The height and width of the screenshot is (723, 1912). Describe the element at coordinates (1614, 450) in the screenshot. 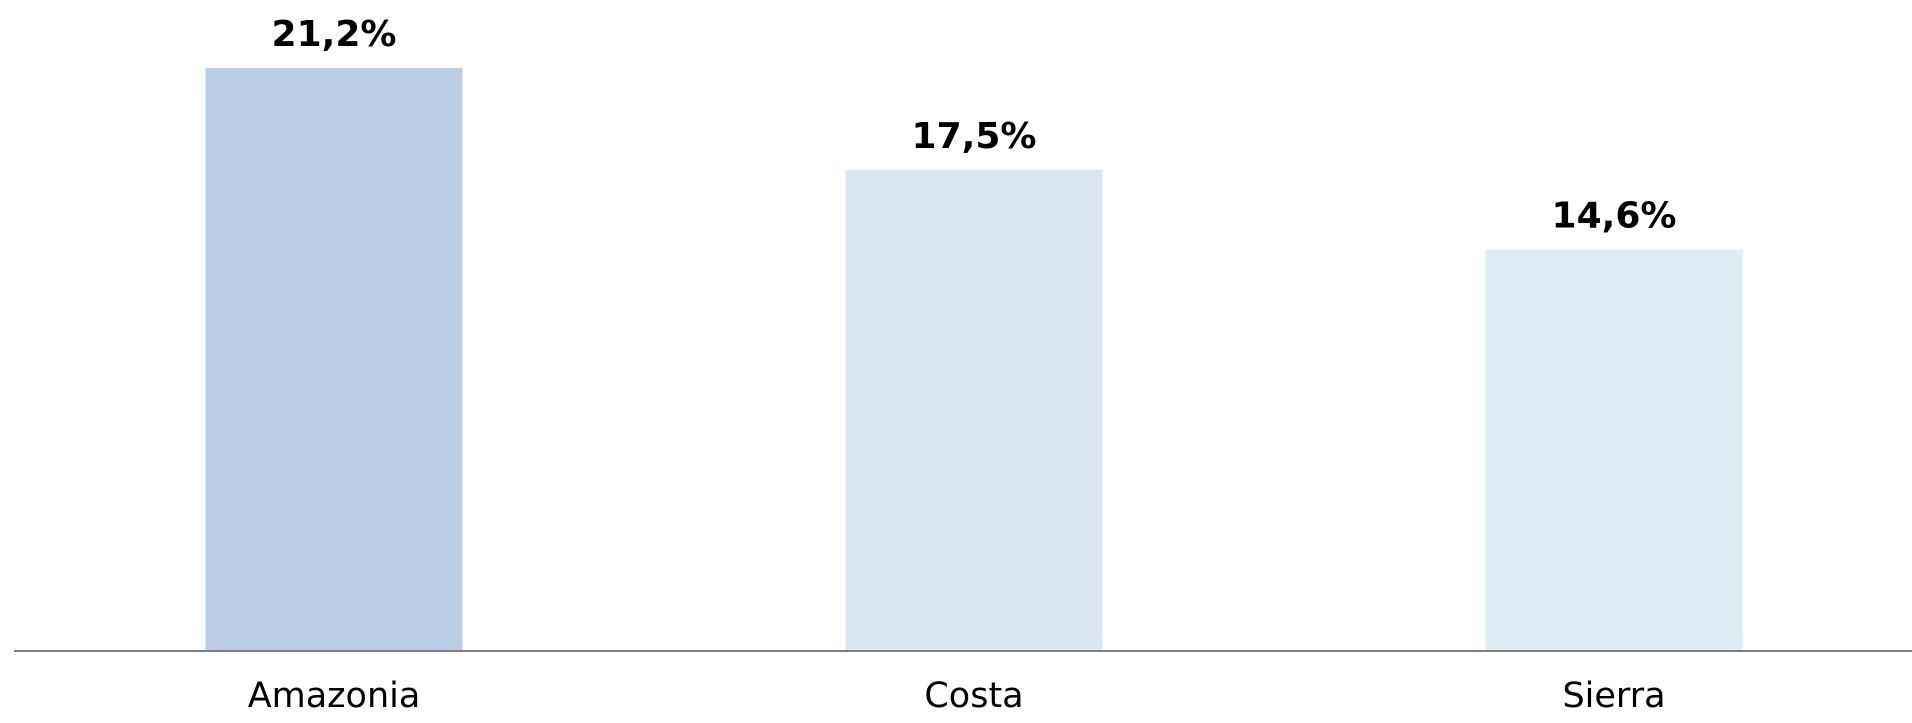

I see `bar-sierra` at that location.